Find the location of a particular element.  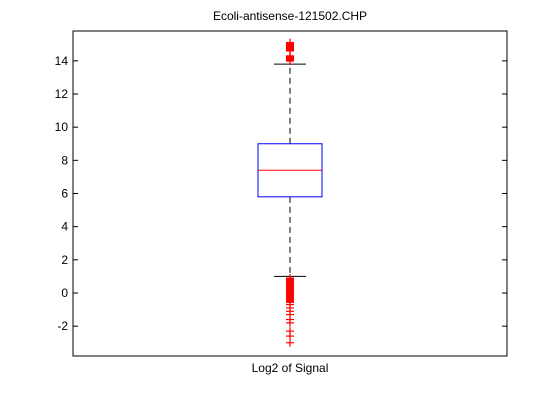

plot-area is located at coordinates (290, 192).